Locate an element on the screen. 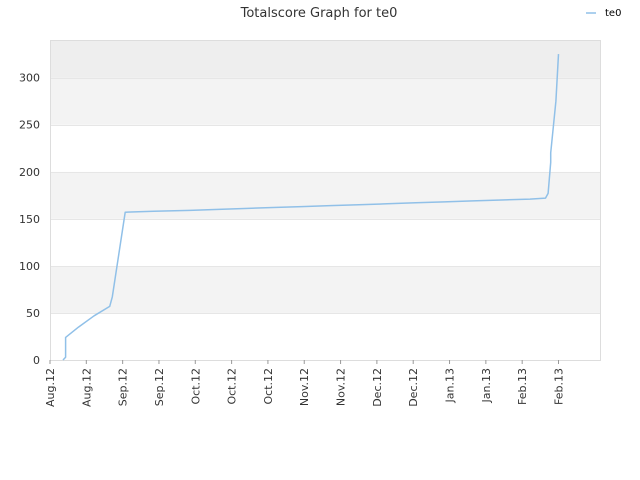  y-tick-label: 0 is located at coordinates (36, 360).